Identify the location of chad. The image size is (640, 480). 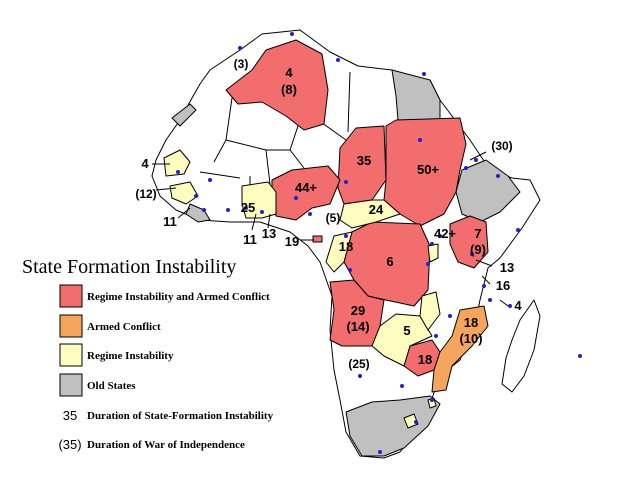
(362, 165).